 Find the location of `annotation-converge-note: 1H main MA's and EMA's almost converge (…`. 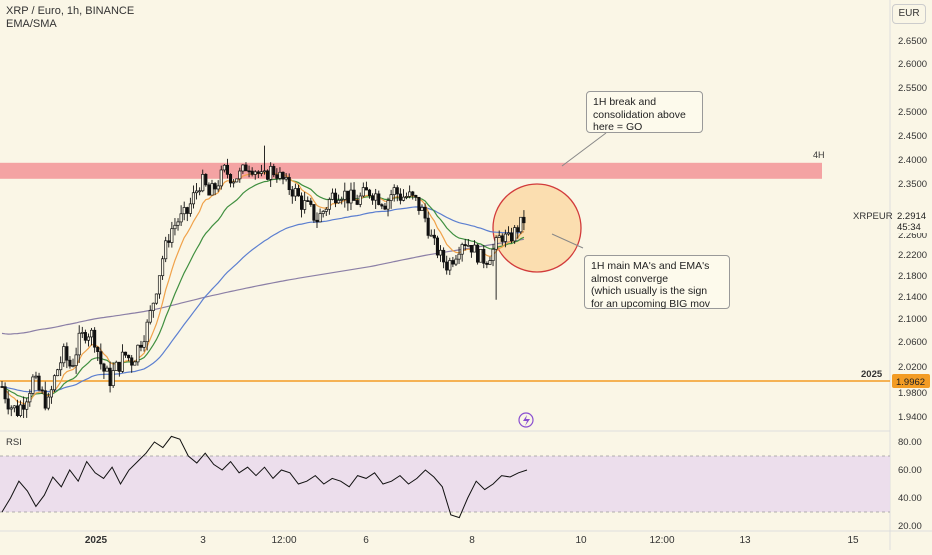

annotation-converge-note: 1H main MA's and EMA's almost converge (… is located at coordinates (657, 282).